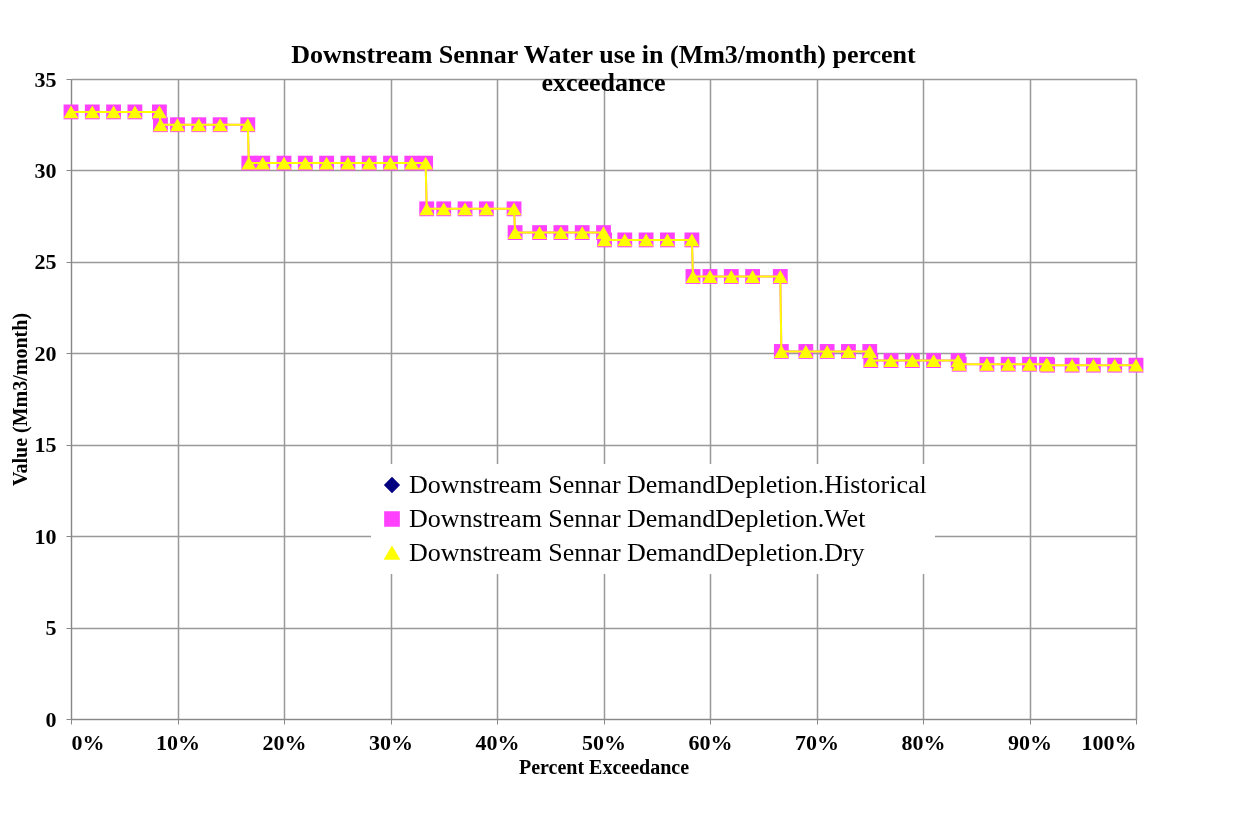  What do you see at coordinates (638, 518) in the screenshot?
I see `legend-label: Downstream Sennar DemandDepletion.Wet` at bounding box center [638, 518].